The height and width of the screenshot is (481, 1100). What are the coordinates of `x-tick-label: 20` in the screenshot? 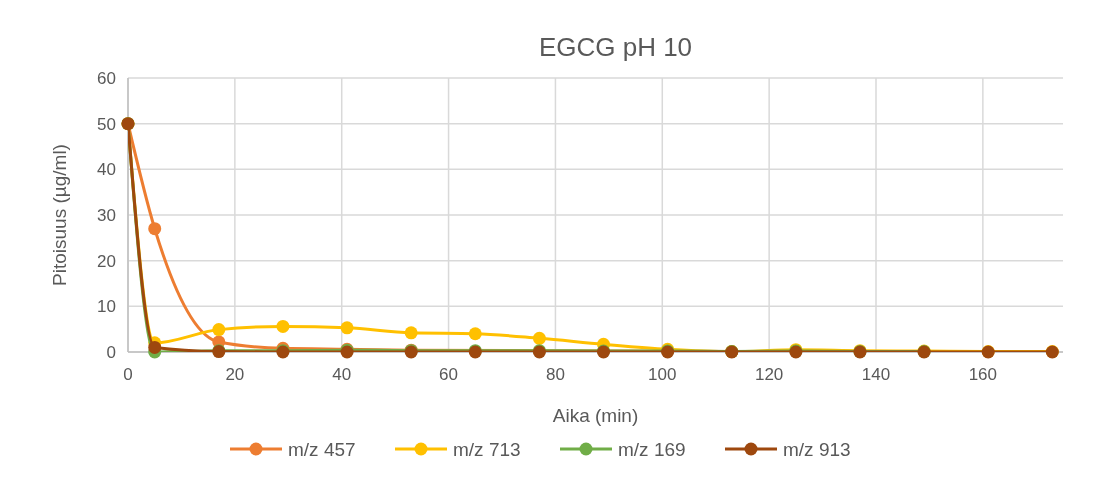 It's located at (235, 374).